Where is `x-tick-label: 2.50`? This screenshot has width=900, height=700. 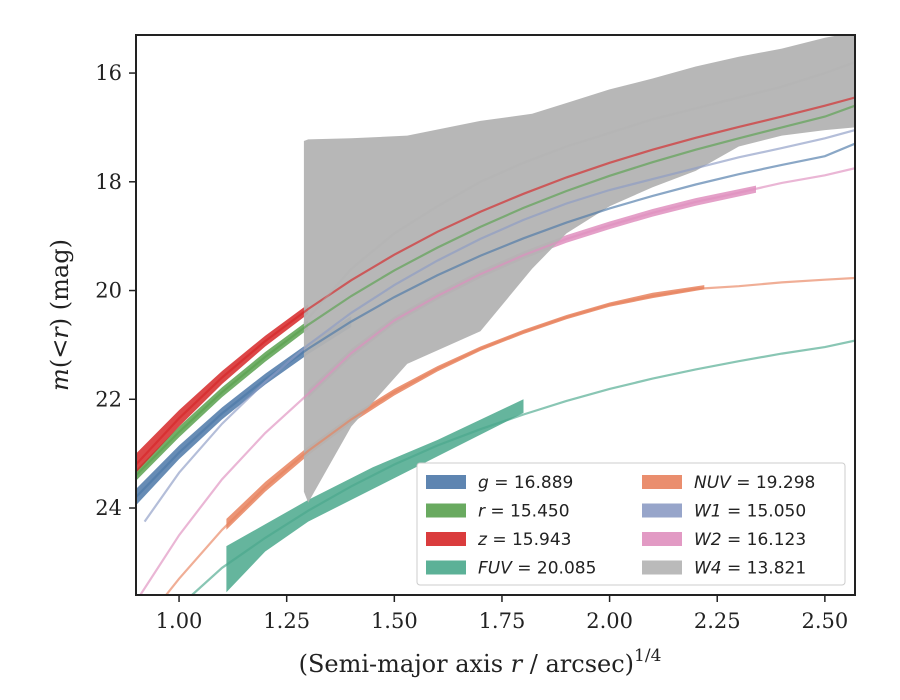
x-tick-label: 2.50 is located at coordinates (824, 621).